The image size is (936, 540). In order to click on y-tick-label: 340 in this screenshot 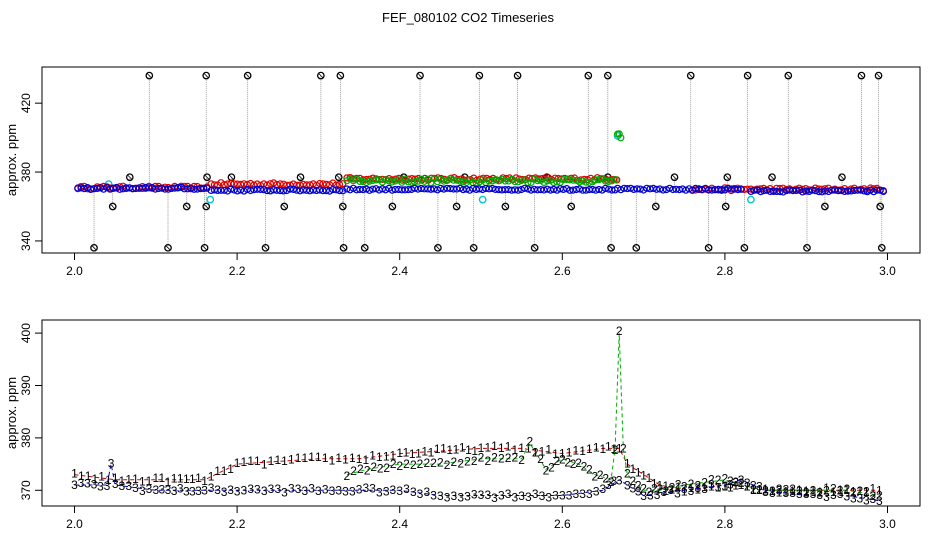, I will do `click(26, 241)`.